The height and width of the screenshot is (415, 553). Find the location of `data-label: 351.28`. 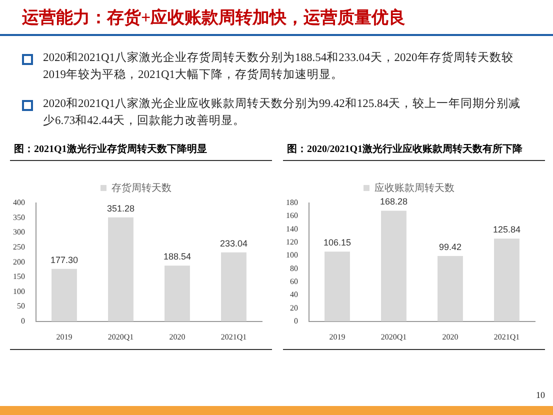

data-label: 351.28 is located at coordinates (120, 208).